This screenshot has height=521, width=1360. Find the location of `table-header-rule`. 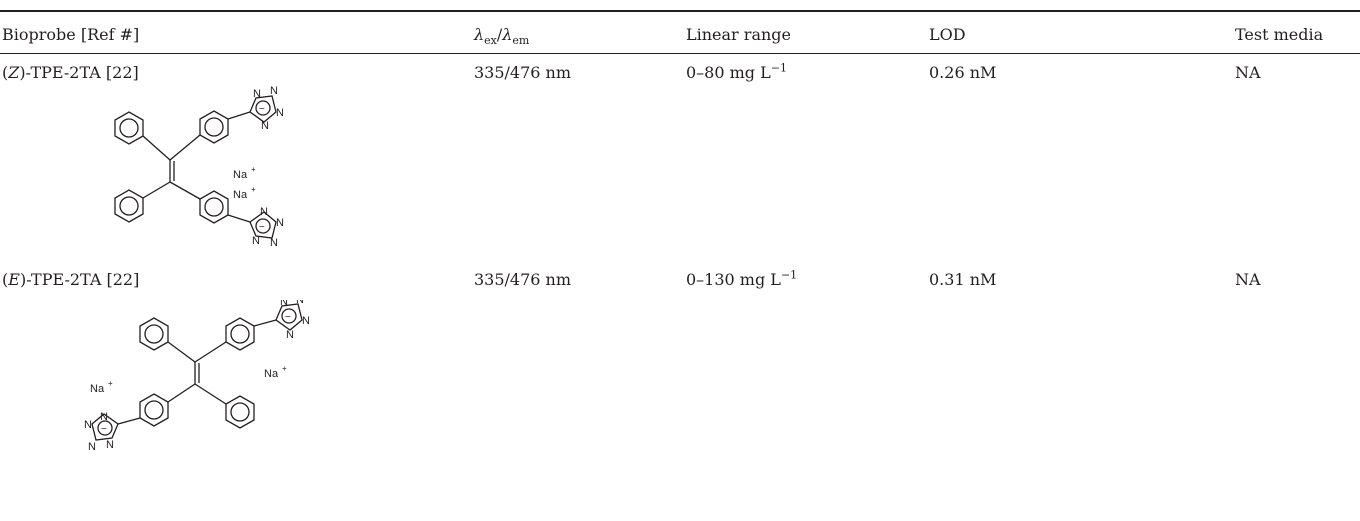

table-header-rule is located at coordinates (680, 53).